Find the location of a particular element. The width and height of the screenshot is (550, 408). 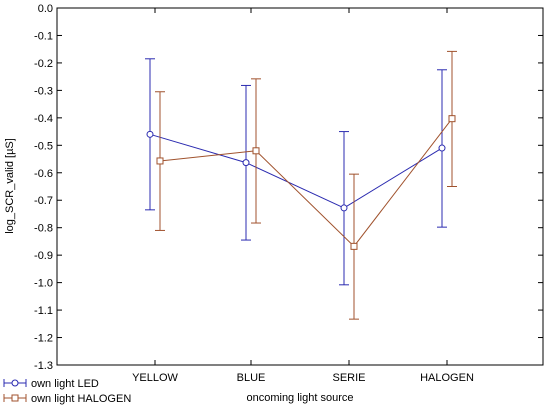

y-tick-label: -1.2 is located at coordinates (43, 339).